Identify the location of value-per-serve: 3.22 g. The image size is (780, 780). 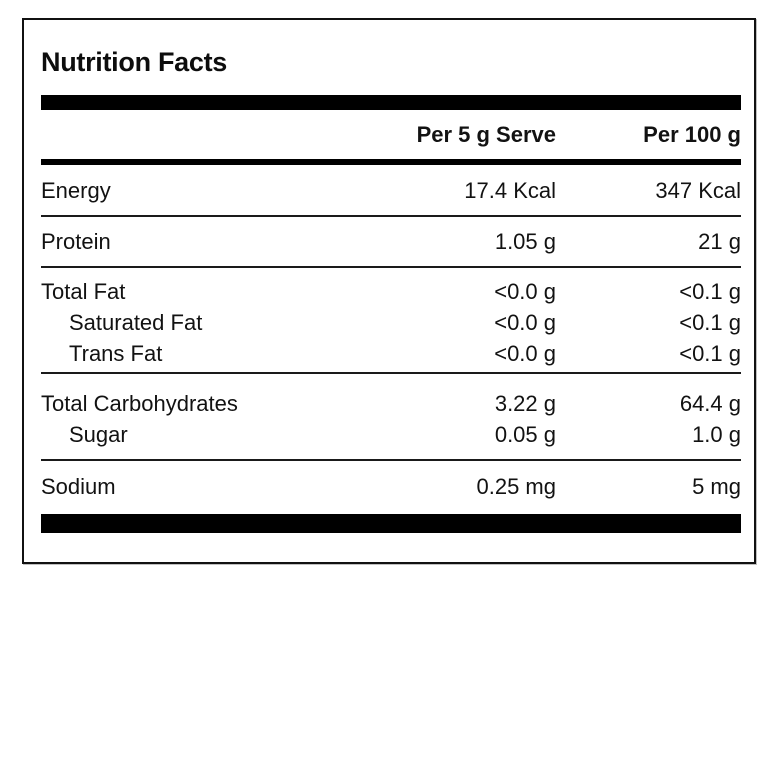
(525, 403).